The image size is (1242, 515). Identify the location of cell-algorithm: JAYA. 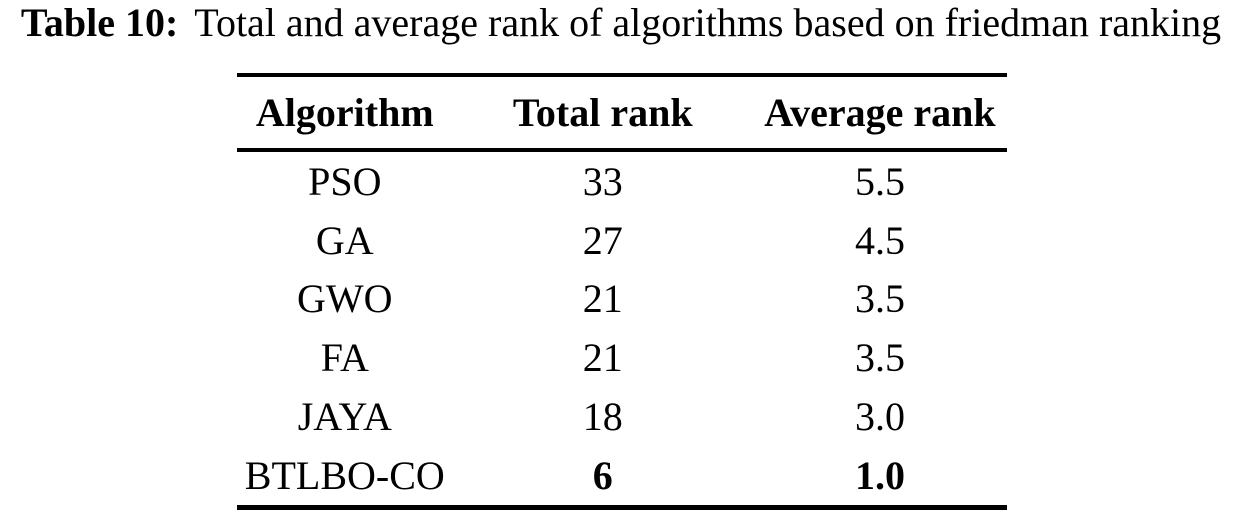
(344, 417).